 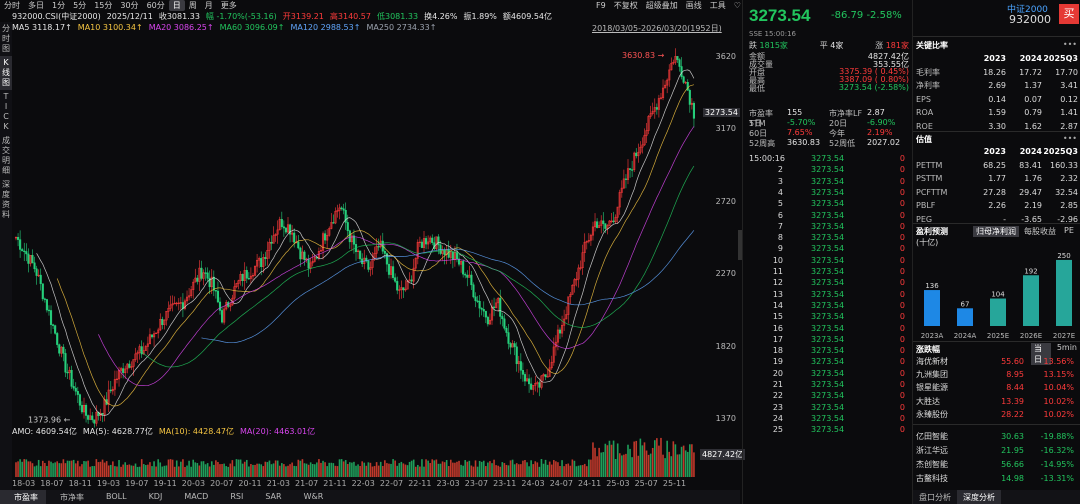 What do you see at coordinates (829, 373) in the screenshot?
I see `tick-row: 20 3273.54 0` at bounding box center [829, 373].